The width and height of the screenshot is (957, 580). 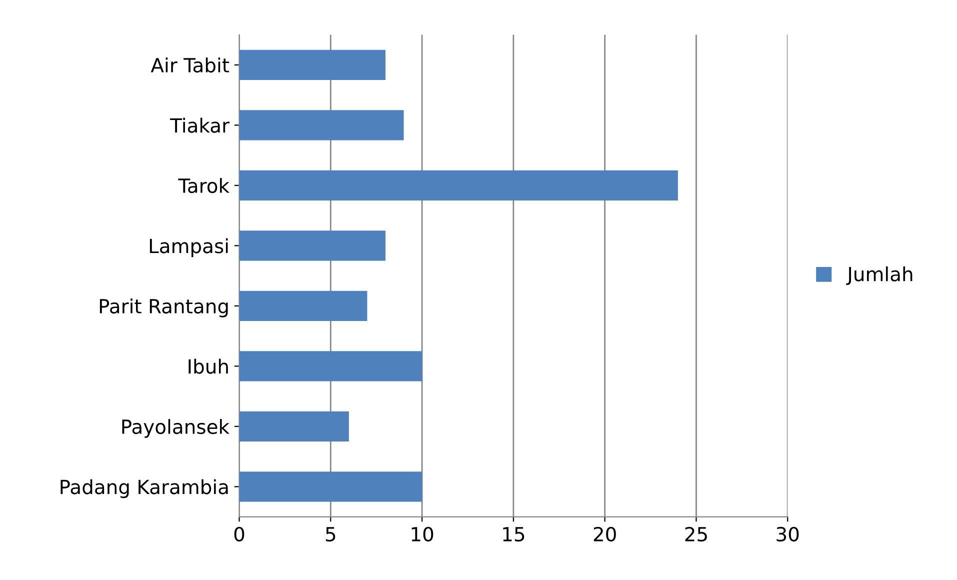 I want to click on x-tick-label: 0, so click(x=239, y=534).